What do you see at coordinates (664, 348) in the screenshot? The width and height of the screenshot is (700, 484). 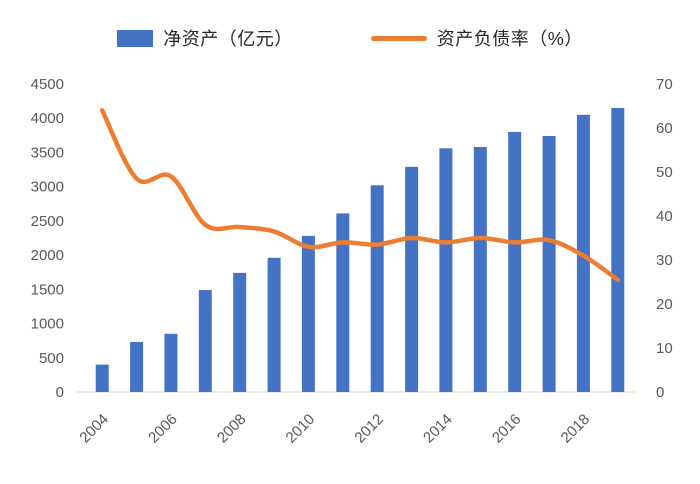 I see `right-axis-tick-label: 10` at bounding box center [664, 348].